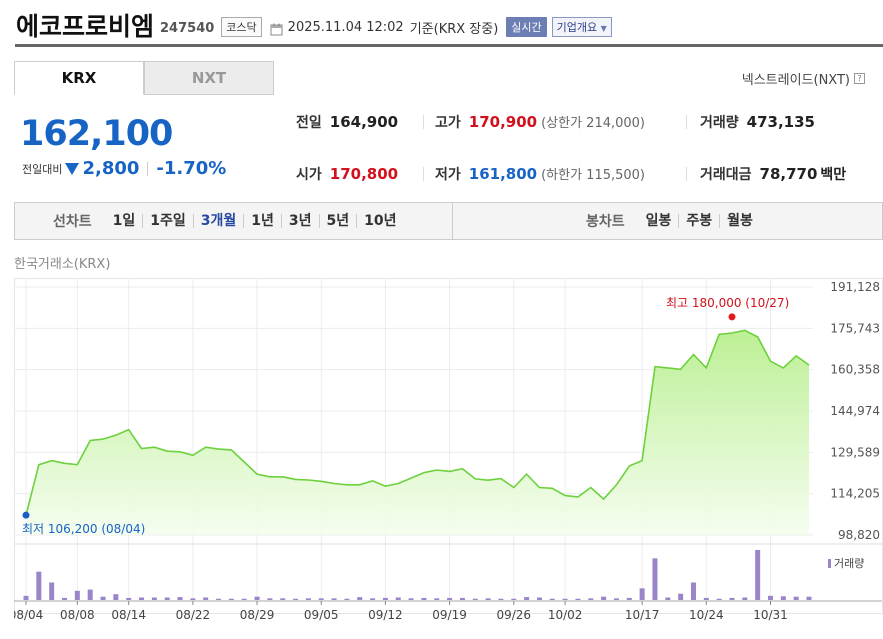  What do you see at coordinates (833, 175) in the screenshot?
I see `amount-unit: 백만` at bounding box center [833, 175].